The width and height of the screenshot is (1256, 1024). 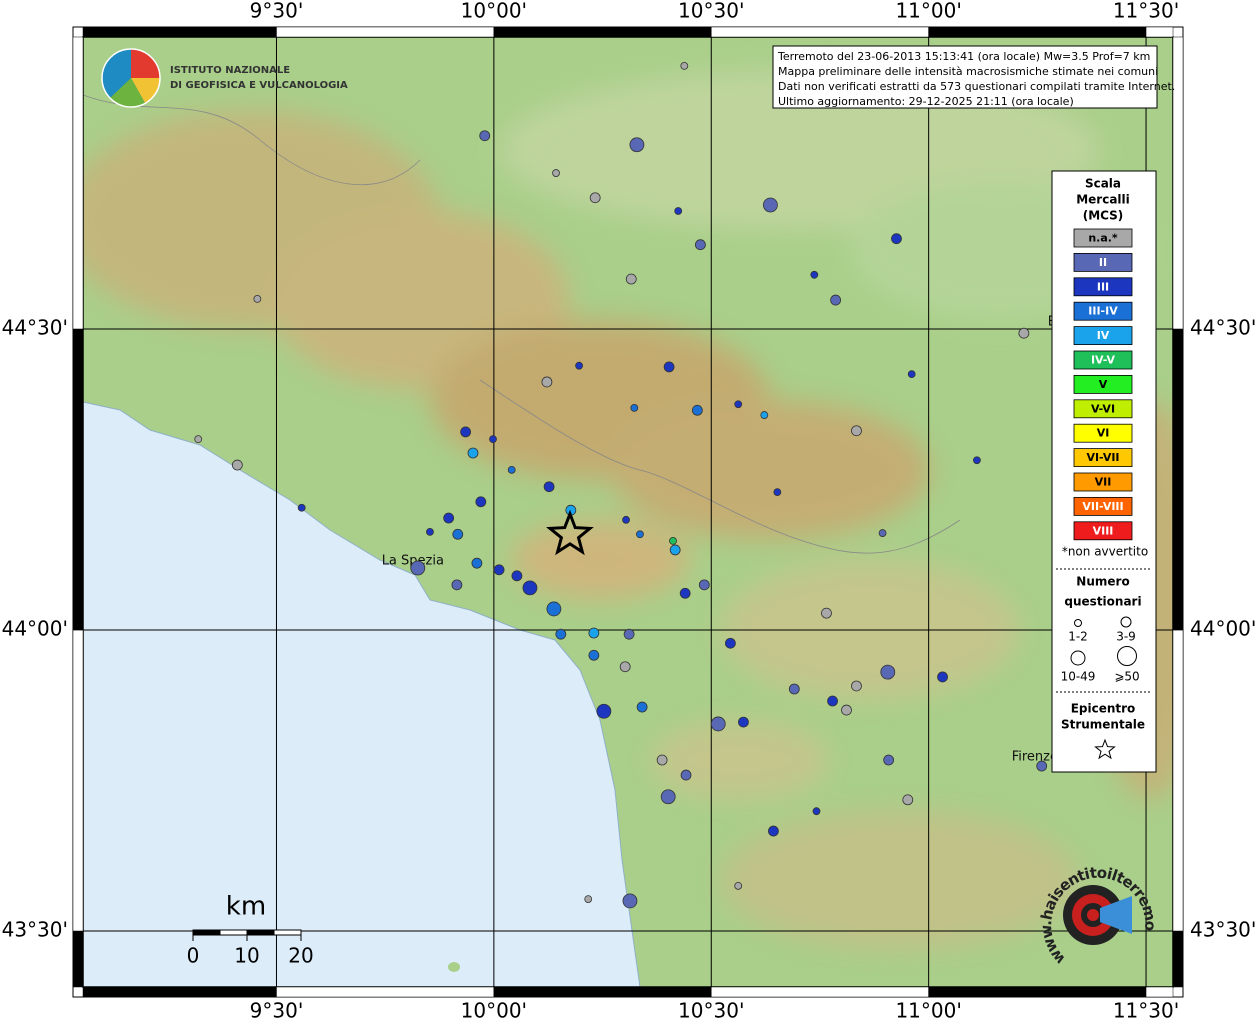 I want to click on legend-size-label: 10-49, so click(x=1078, y=677).